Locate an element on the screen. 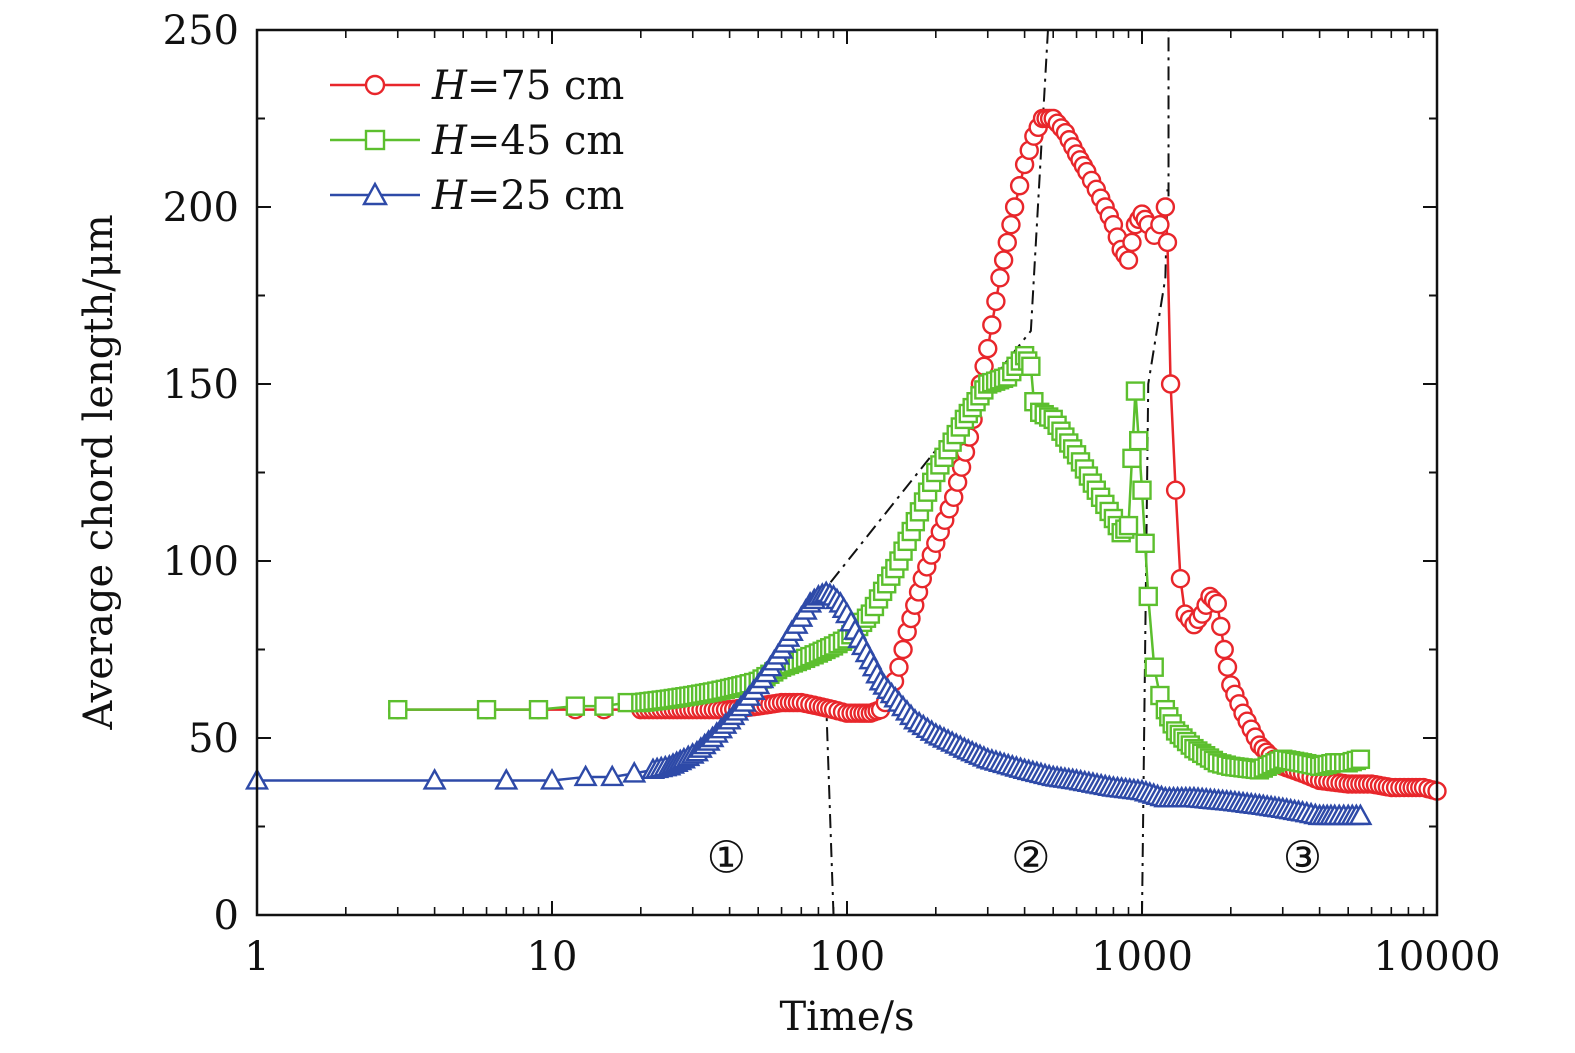 This screenshot has height=1053, width=1575. region-label: ② is located at coordinates (1030, 858).